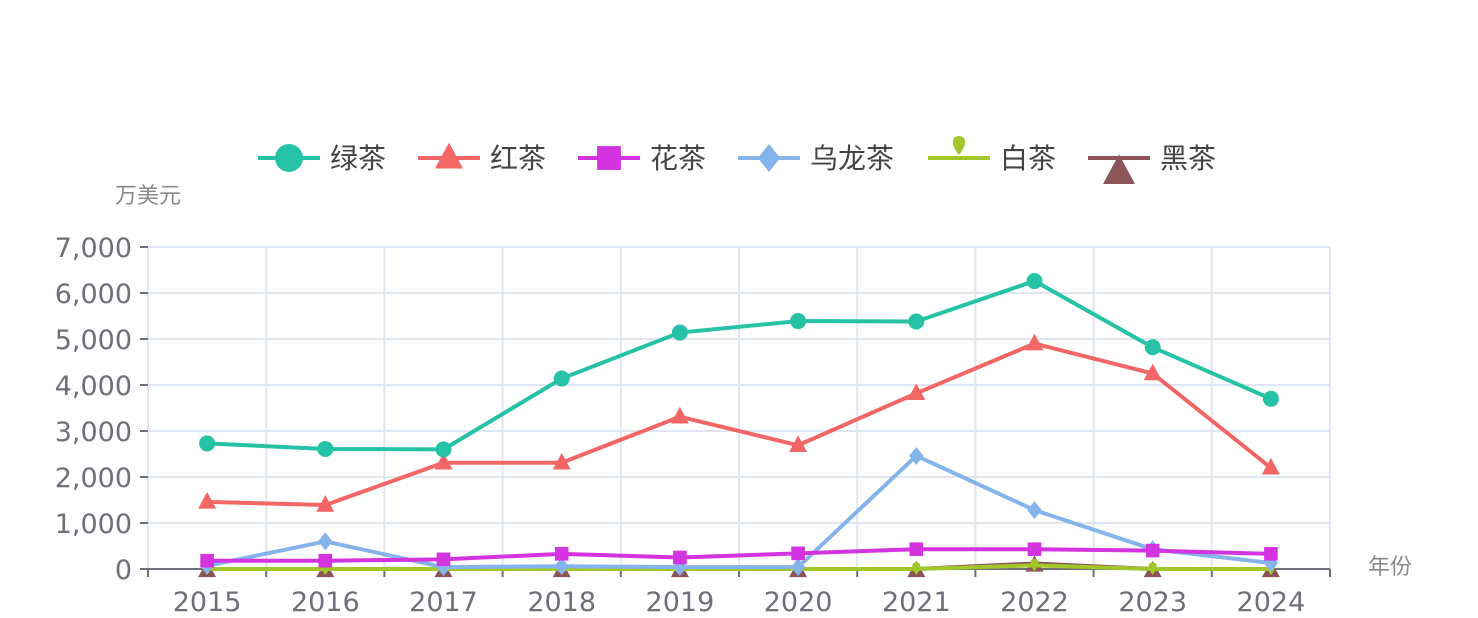 The height and width of the screenshot is (618, 1478). Describe the element at coordinates (93, 340) in the screenshot. I see `y-tick-label: 5,000` at that location.